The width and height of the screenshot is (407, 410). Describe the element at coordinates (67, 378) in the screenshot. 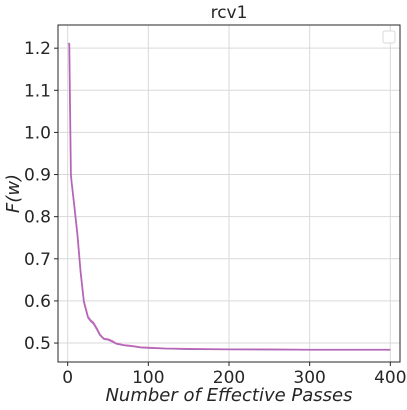

I see `x-tick-label: 0` at that location.